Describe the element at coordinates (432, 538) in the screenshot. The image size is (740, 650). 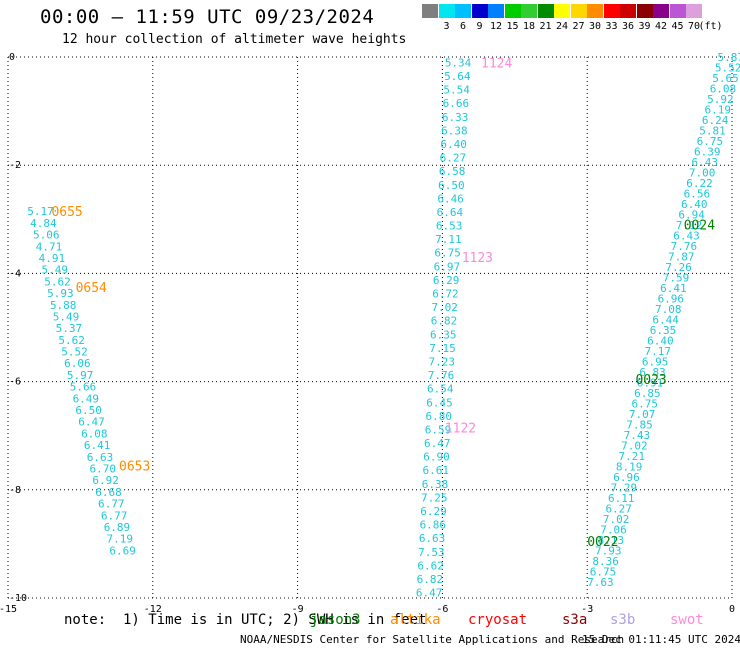
I see `swh-value: 6.63` at that location.